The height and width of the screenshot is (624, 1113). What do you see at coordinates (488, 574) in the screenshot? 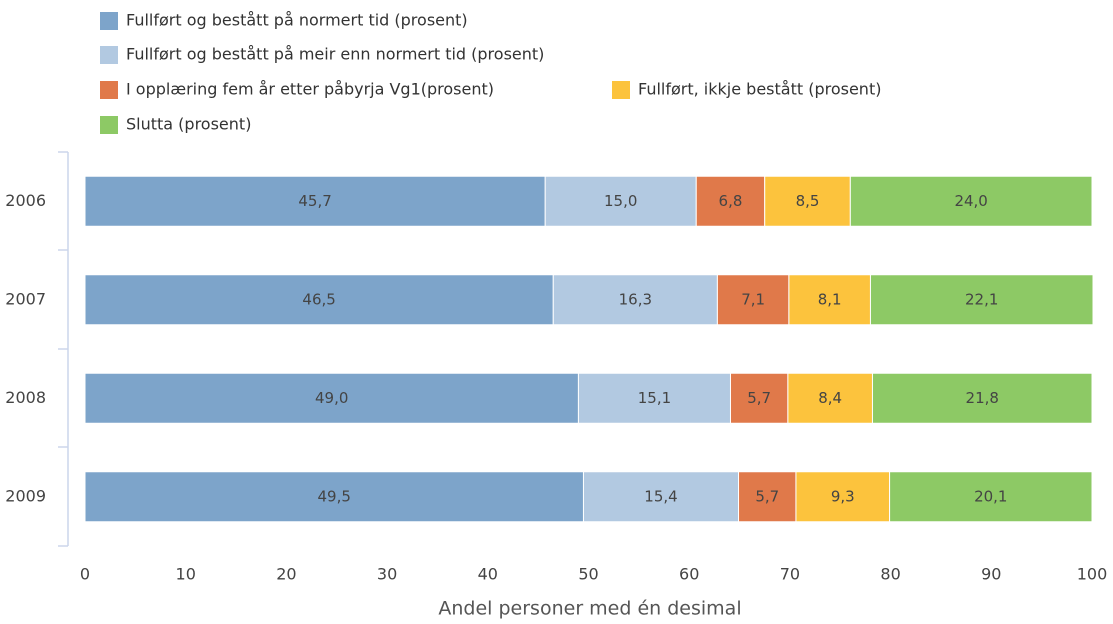
I see `x-tick-label: 40` at bounding box center [488, 574].